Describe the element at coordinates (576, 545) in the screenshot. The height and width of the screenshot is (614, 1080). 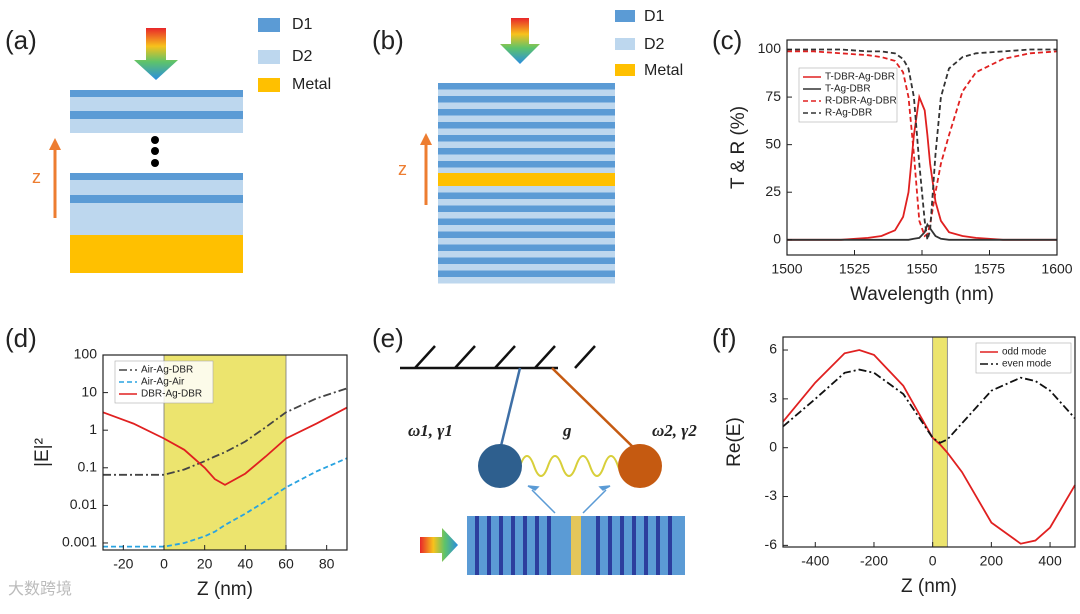
I see `layer-metal` at that location.